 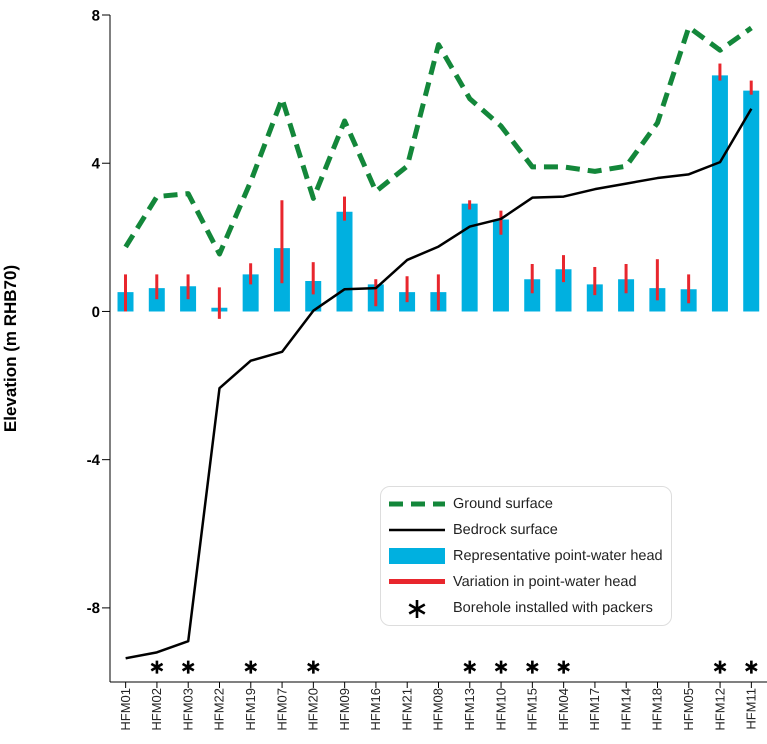 What do you see at coordinates (313, 709) in the screenshot?
I see `x-tick-label: HFM20` at bounding box center [313, 709].